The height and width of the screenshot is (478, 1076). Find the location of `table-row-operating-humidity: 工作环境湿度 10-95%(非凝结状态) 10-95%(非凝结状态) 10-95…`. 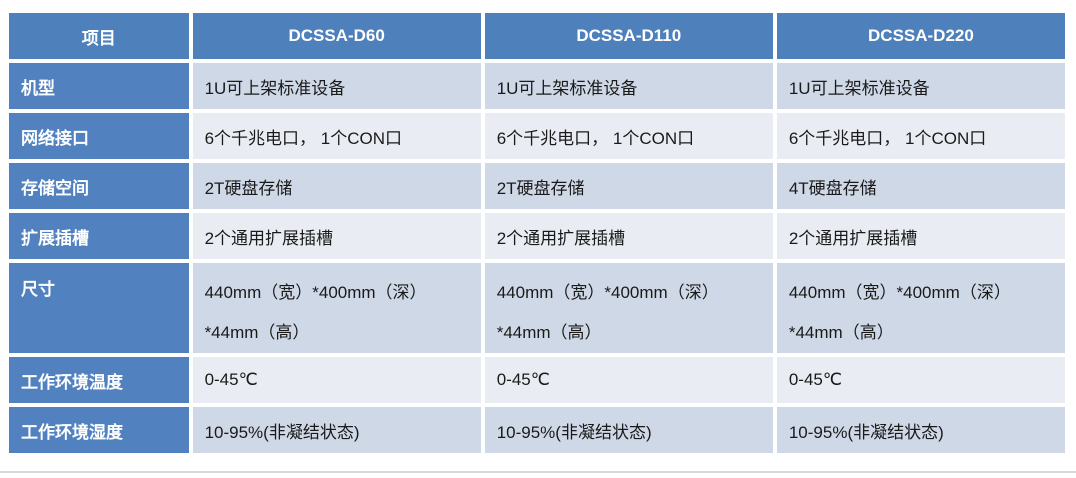

table-row-operating-humidity: 工作环境湿度 10-95%(非凝结状态) 10-95%(非凝结状态) 10-95… is located at coordinates (537, 430).